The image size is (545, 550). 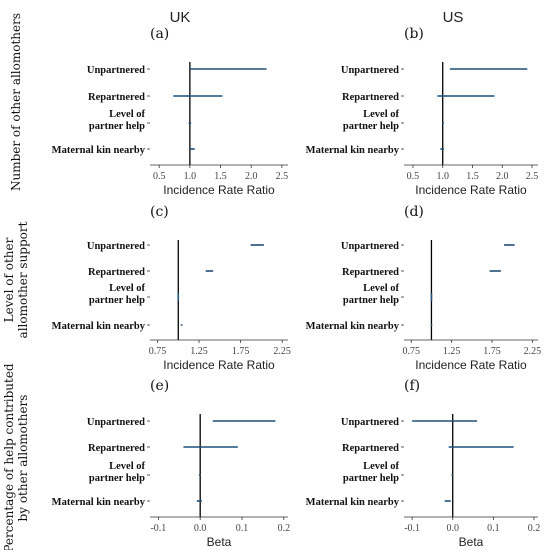 I want to click on row-title-1: Number of other allomothers, so click(x=16, y=102).